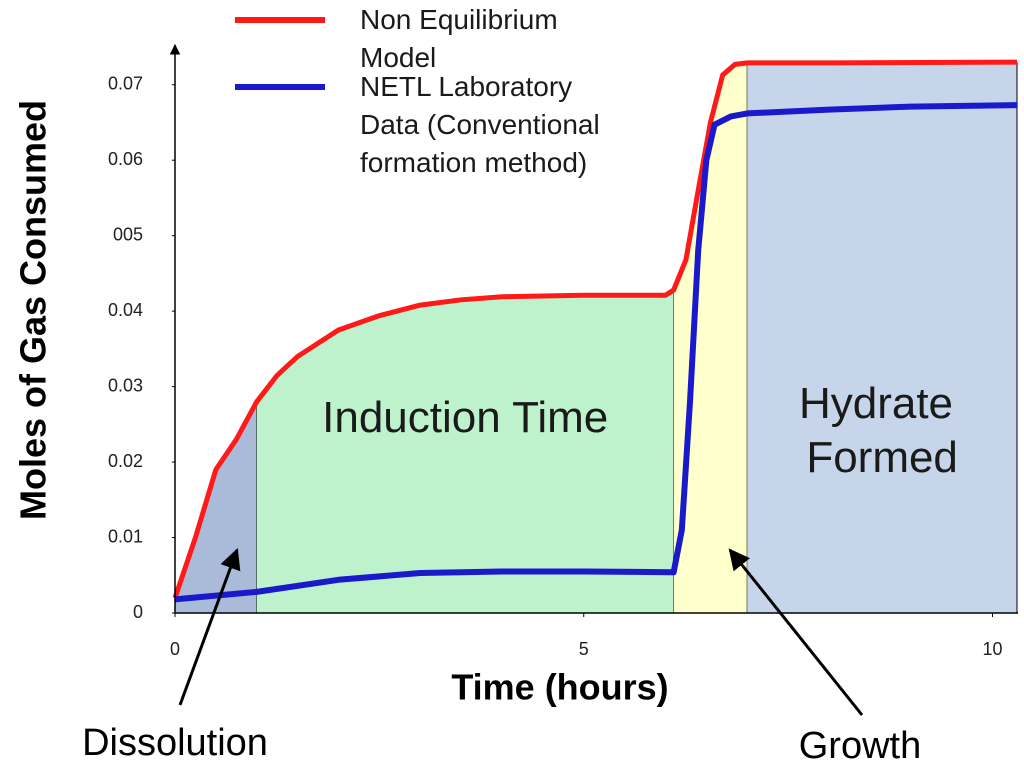 The image size is (1024, 774). Describe the element at coordinates (125, 159) in the screenshot. I see `y-tick-label: 0.06` at that location.